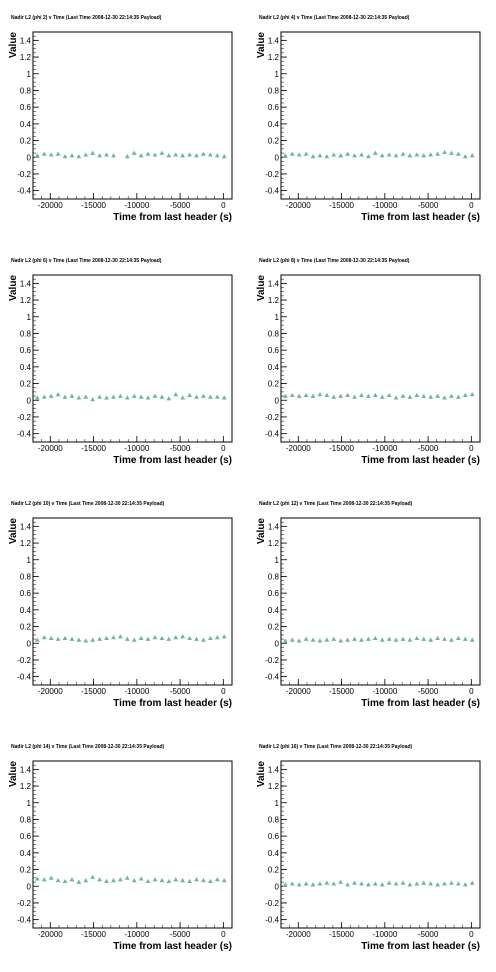 Image resolution: width=496 pixels, height=972 pixels. I want to click on y-tick-label: 1, so click(29, 560).